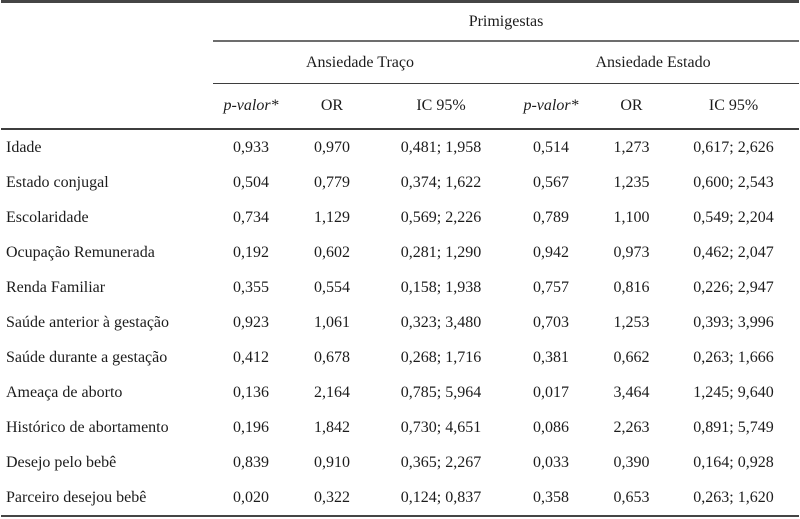 Image resolution: width=800 pixels, height=519 pixels. I want to click on data-cell: 1,842, so click(332, 427).